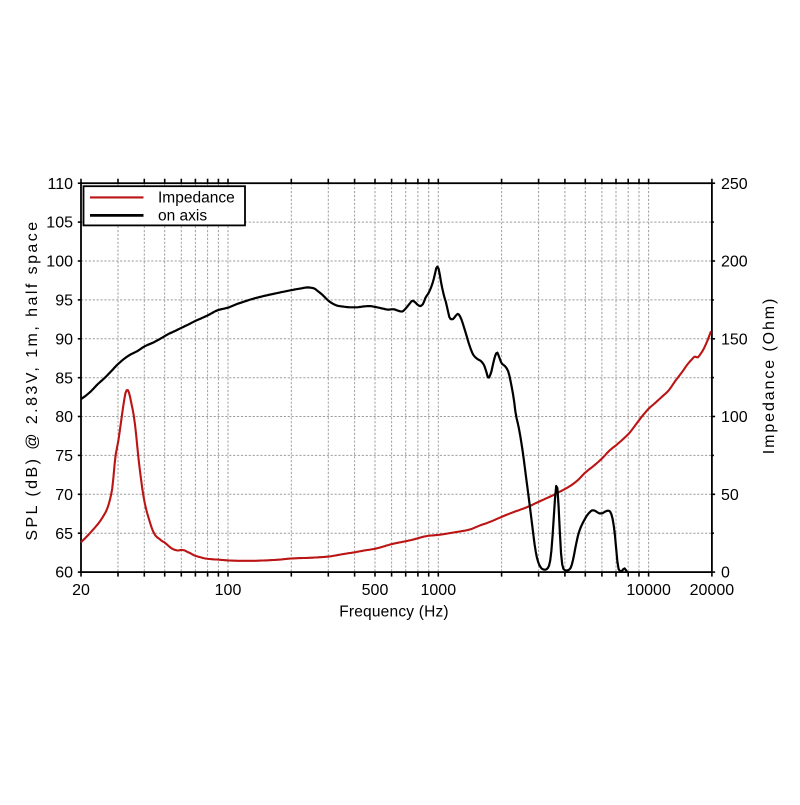 Image resolution: width=800 pixels, height=805 pixels. I want to click on svg-text: 500, so click(375, 590).